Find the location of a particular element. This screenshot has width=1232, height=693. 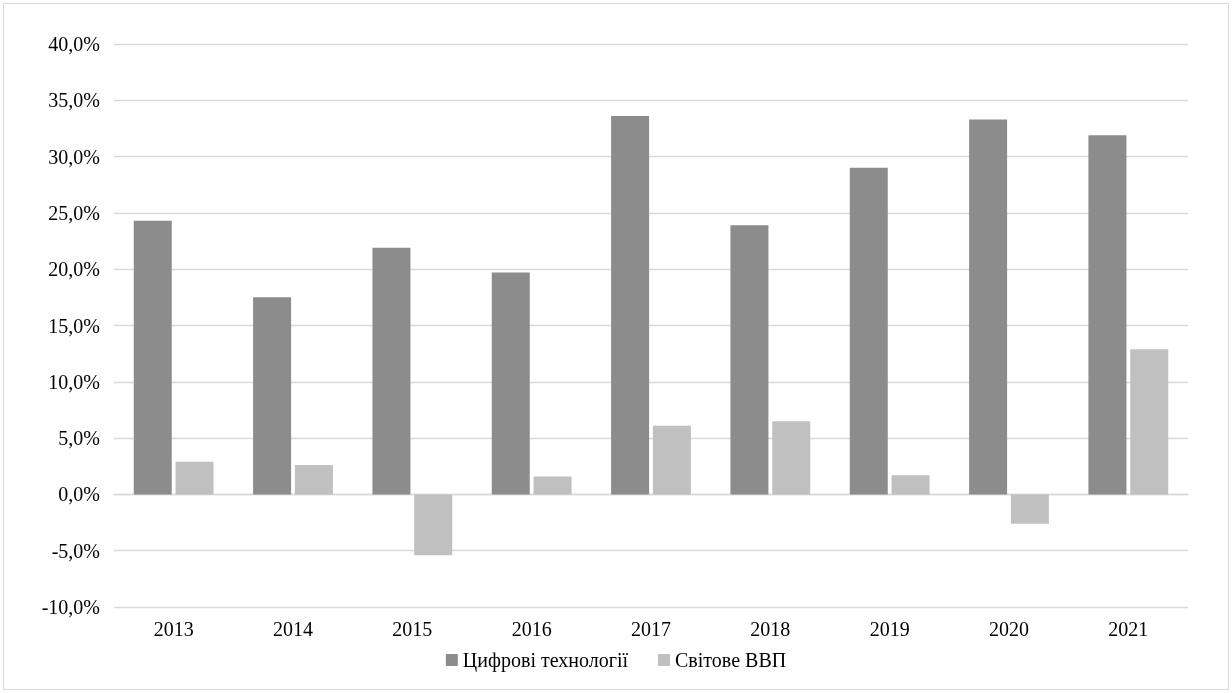

y-tick-label: 15,0% is located at coordinates (74, 325).